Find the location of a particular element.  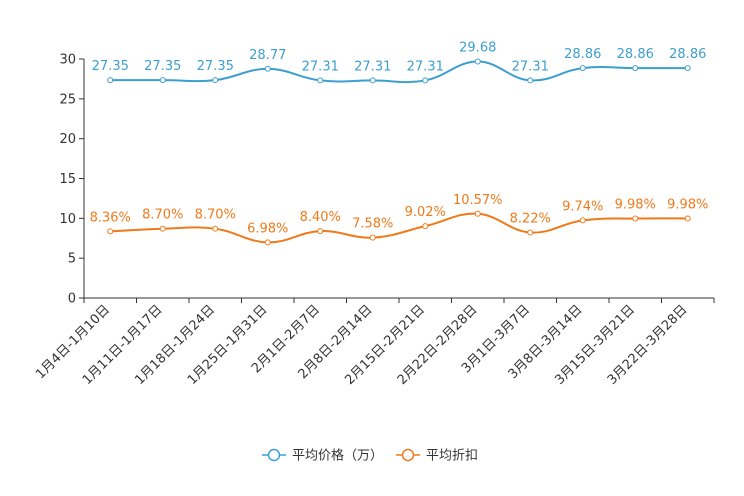

data-label: 28.77 is located at coordinates (267, 55).